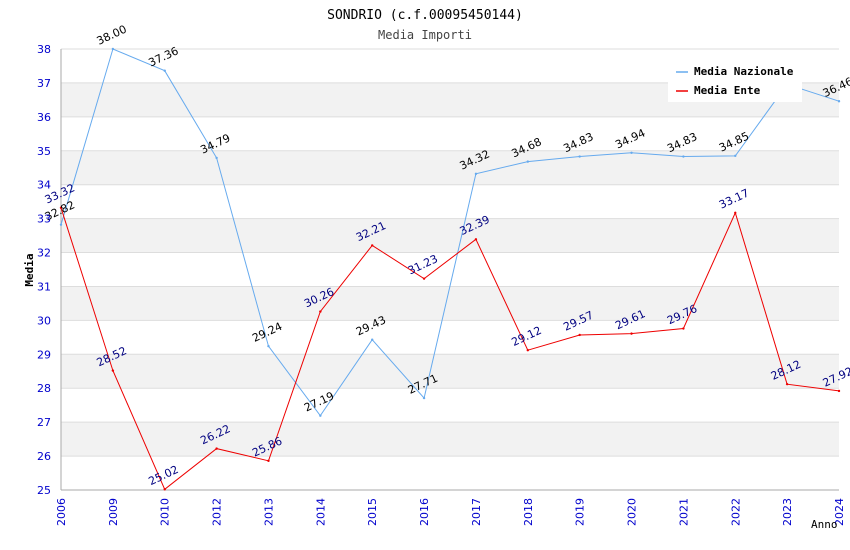  What do you see at coordinates (268, 512) in the screenshot?
I see `x-tick-label: 2013` at bounding box center [268, 512].